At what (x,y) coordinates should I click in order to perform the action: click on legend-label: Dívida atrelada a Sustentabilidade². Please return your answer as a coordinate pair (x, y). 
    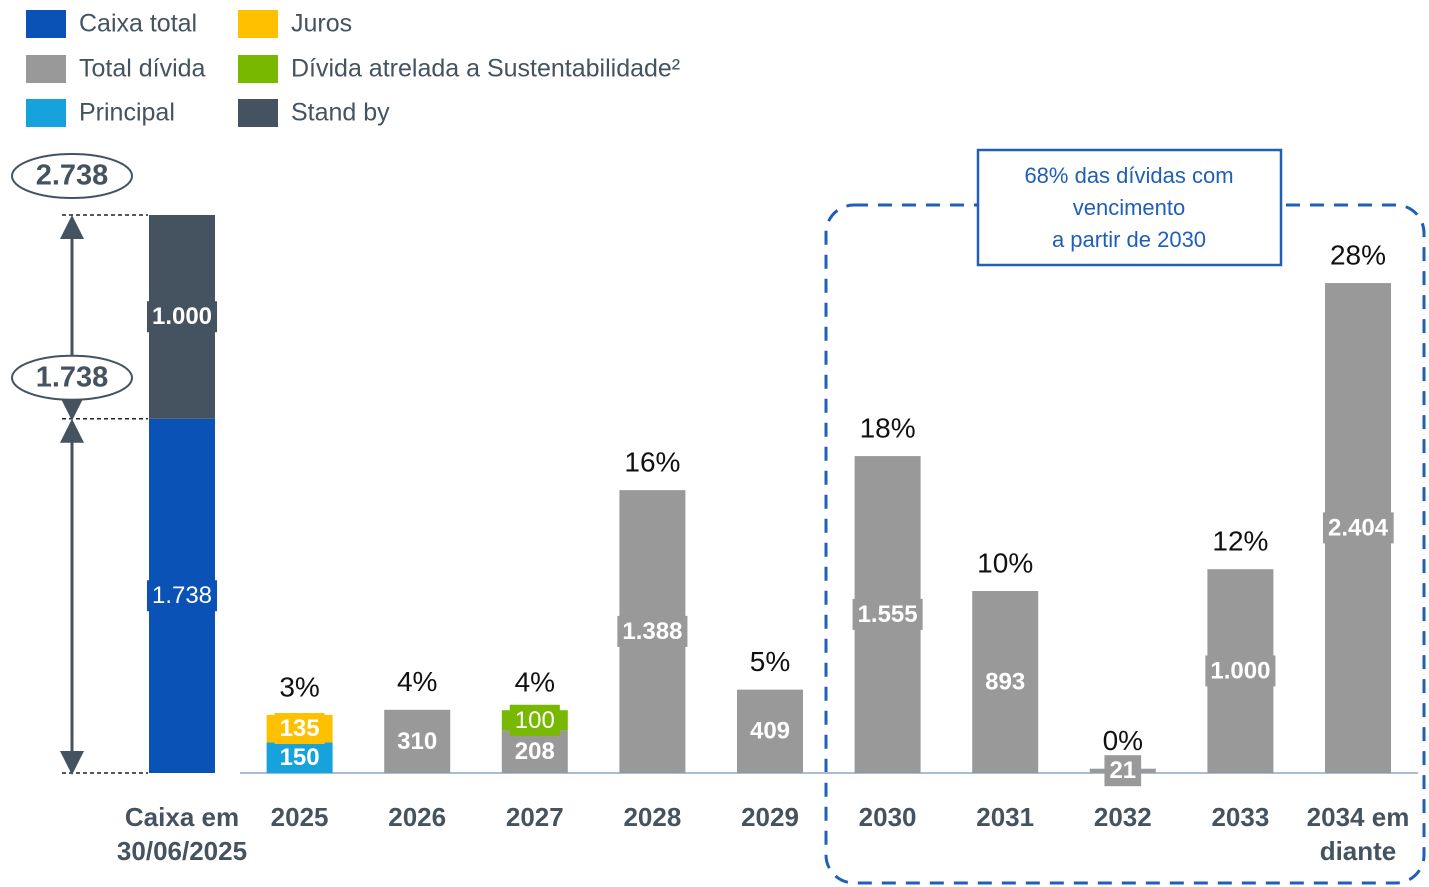
    Looking at the image, I should click on (485, 69).